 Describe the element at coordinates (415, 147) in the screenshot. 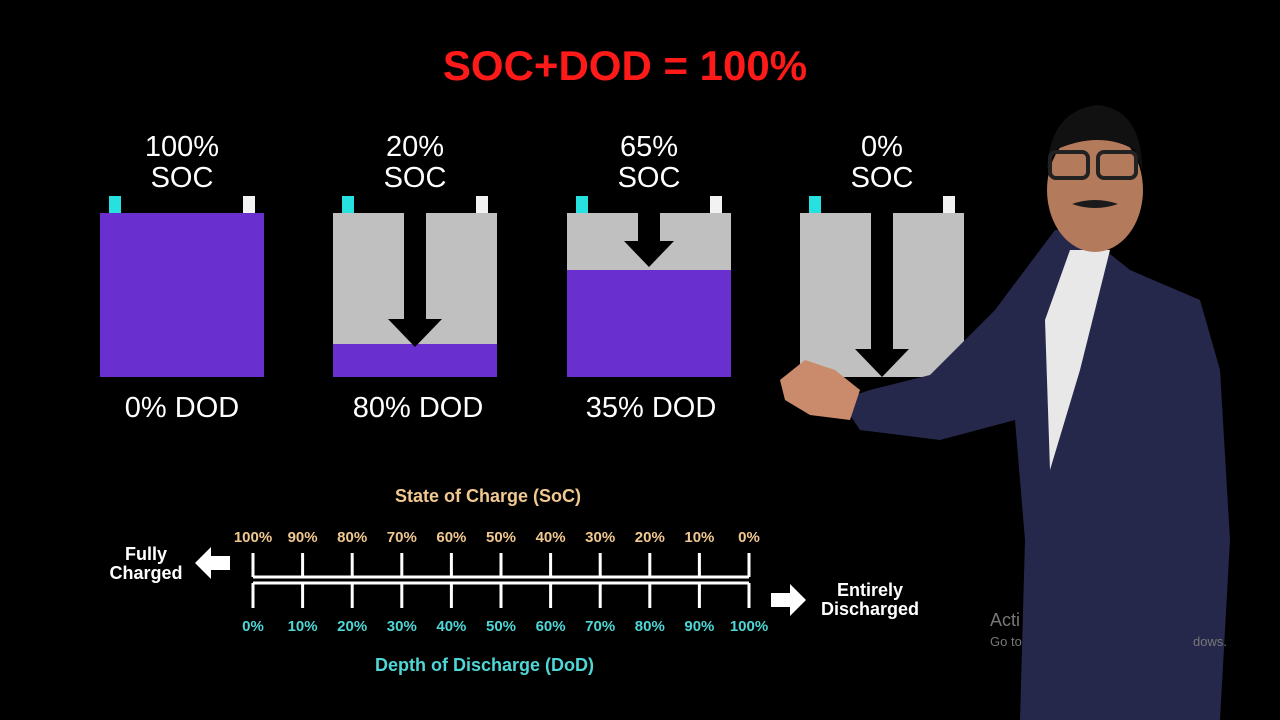

I see `battery-2-soc-value: 20%` at that location.